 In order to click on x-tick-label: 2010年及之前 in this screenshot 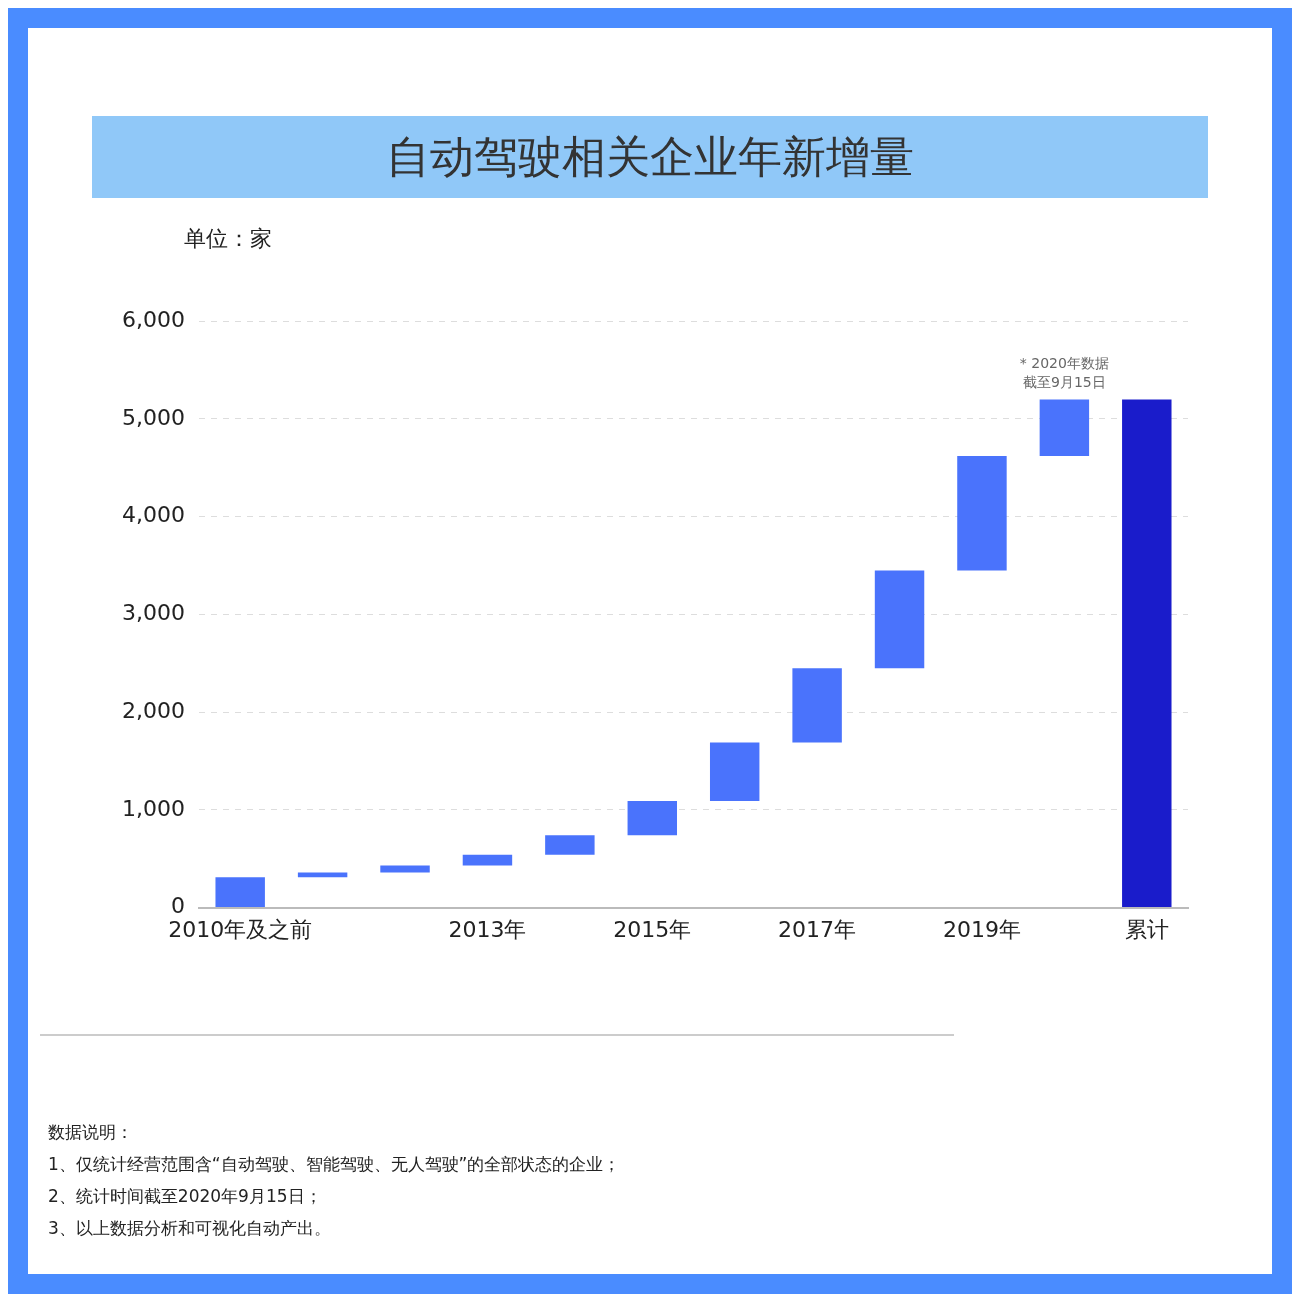, I will do `click(240, 929)`.